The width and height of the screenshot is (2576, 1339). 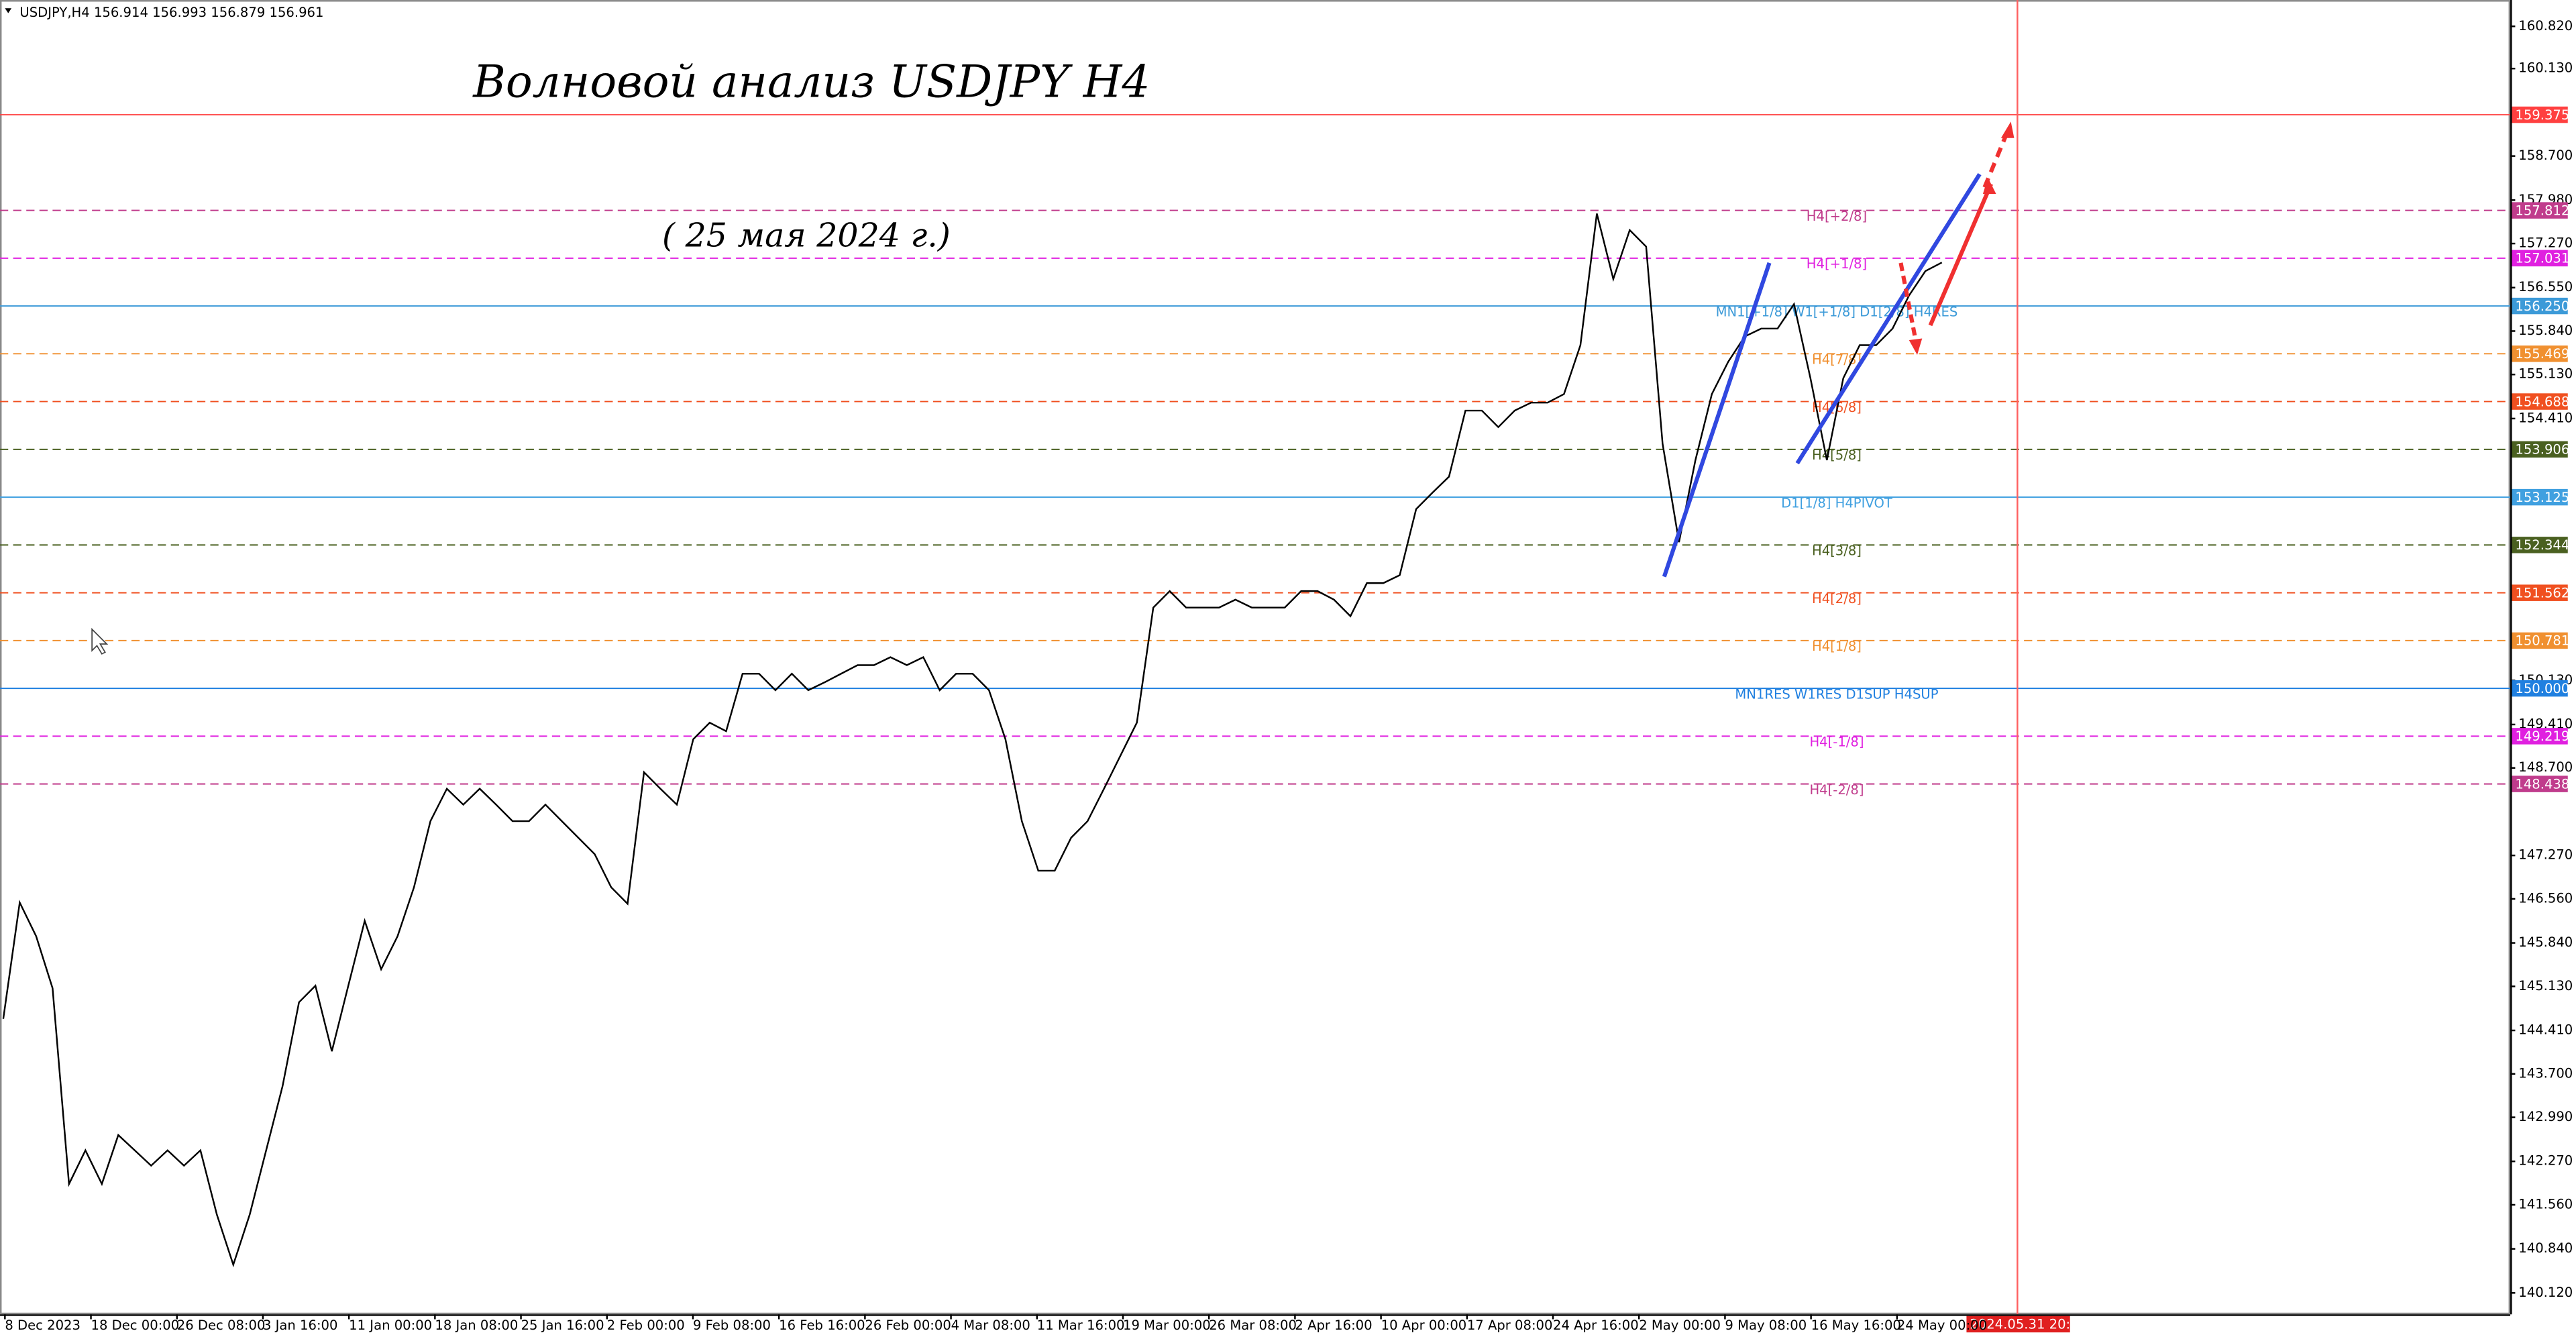 I want to click on x-tick-label: 18 Dec 00:00, so click(x=135, y=1325).